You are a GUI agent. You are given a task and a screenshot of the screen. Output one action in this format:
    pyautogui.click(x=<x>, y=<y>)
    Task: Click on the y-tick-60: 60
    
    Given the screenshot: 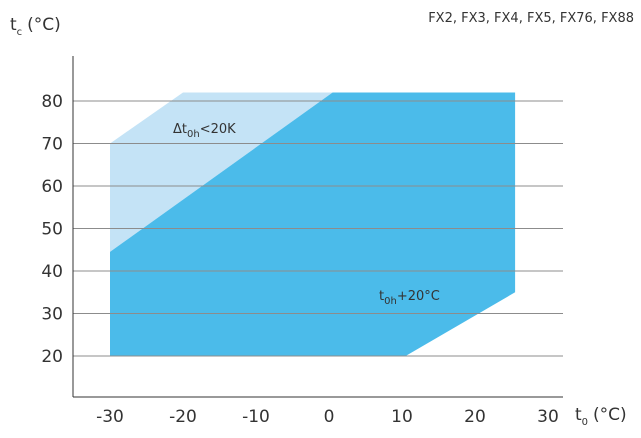 What is the action you would take?
    pyautogui.click(x=52, y=187)
    